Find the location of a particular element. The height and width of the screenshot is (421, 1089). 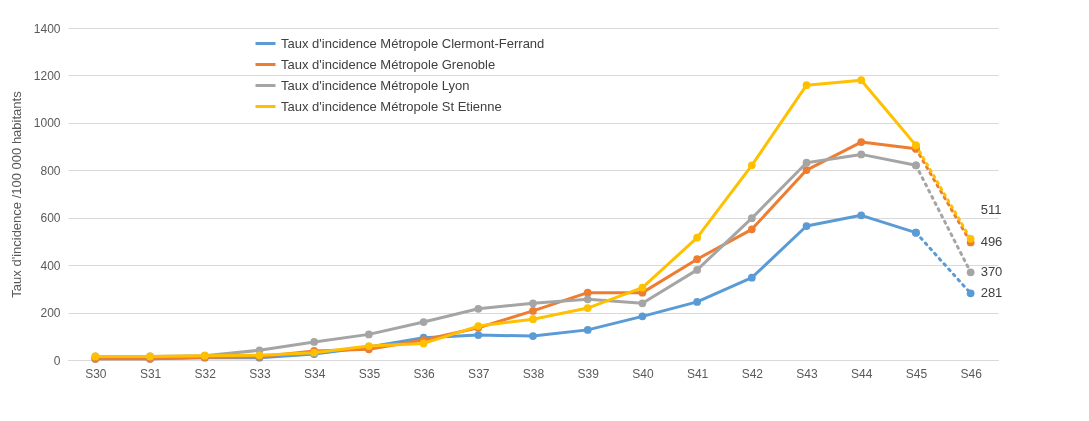

x-tick-label: S43 is located at coordinates (807, 373).